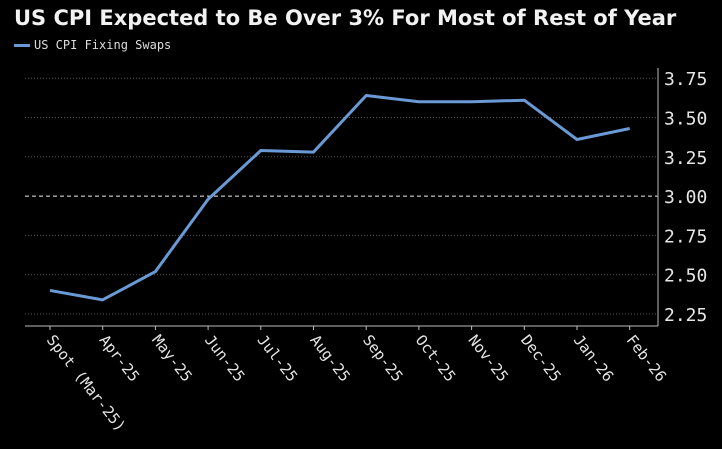  Describe the element at coordinates (685, 79) in the screenshot. I see `y-tick-label: 3.75` at that location.